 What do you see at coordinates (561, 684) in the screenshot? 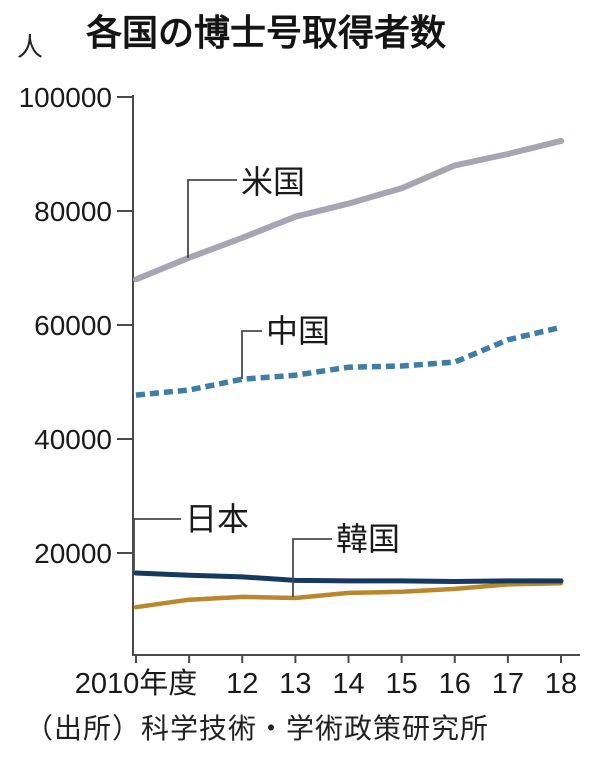
I see `x-tick-label: 18` at bounding box center [561, 684].